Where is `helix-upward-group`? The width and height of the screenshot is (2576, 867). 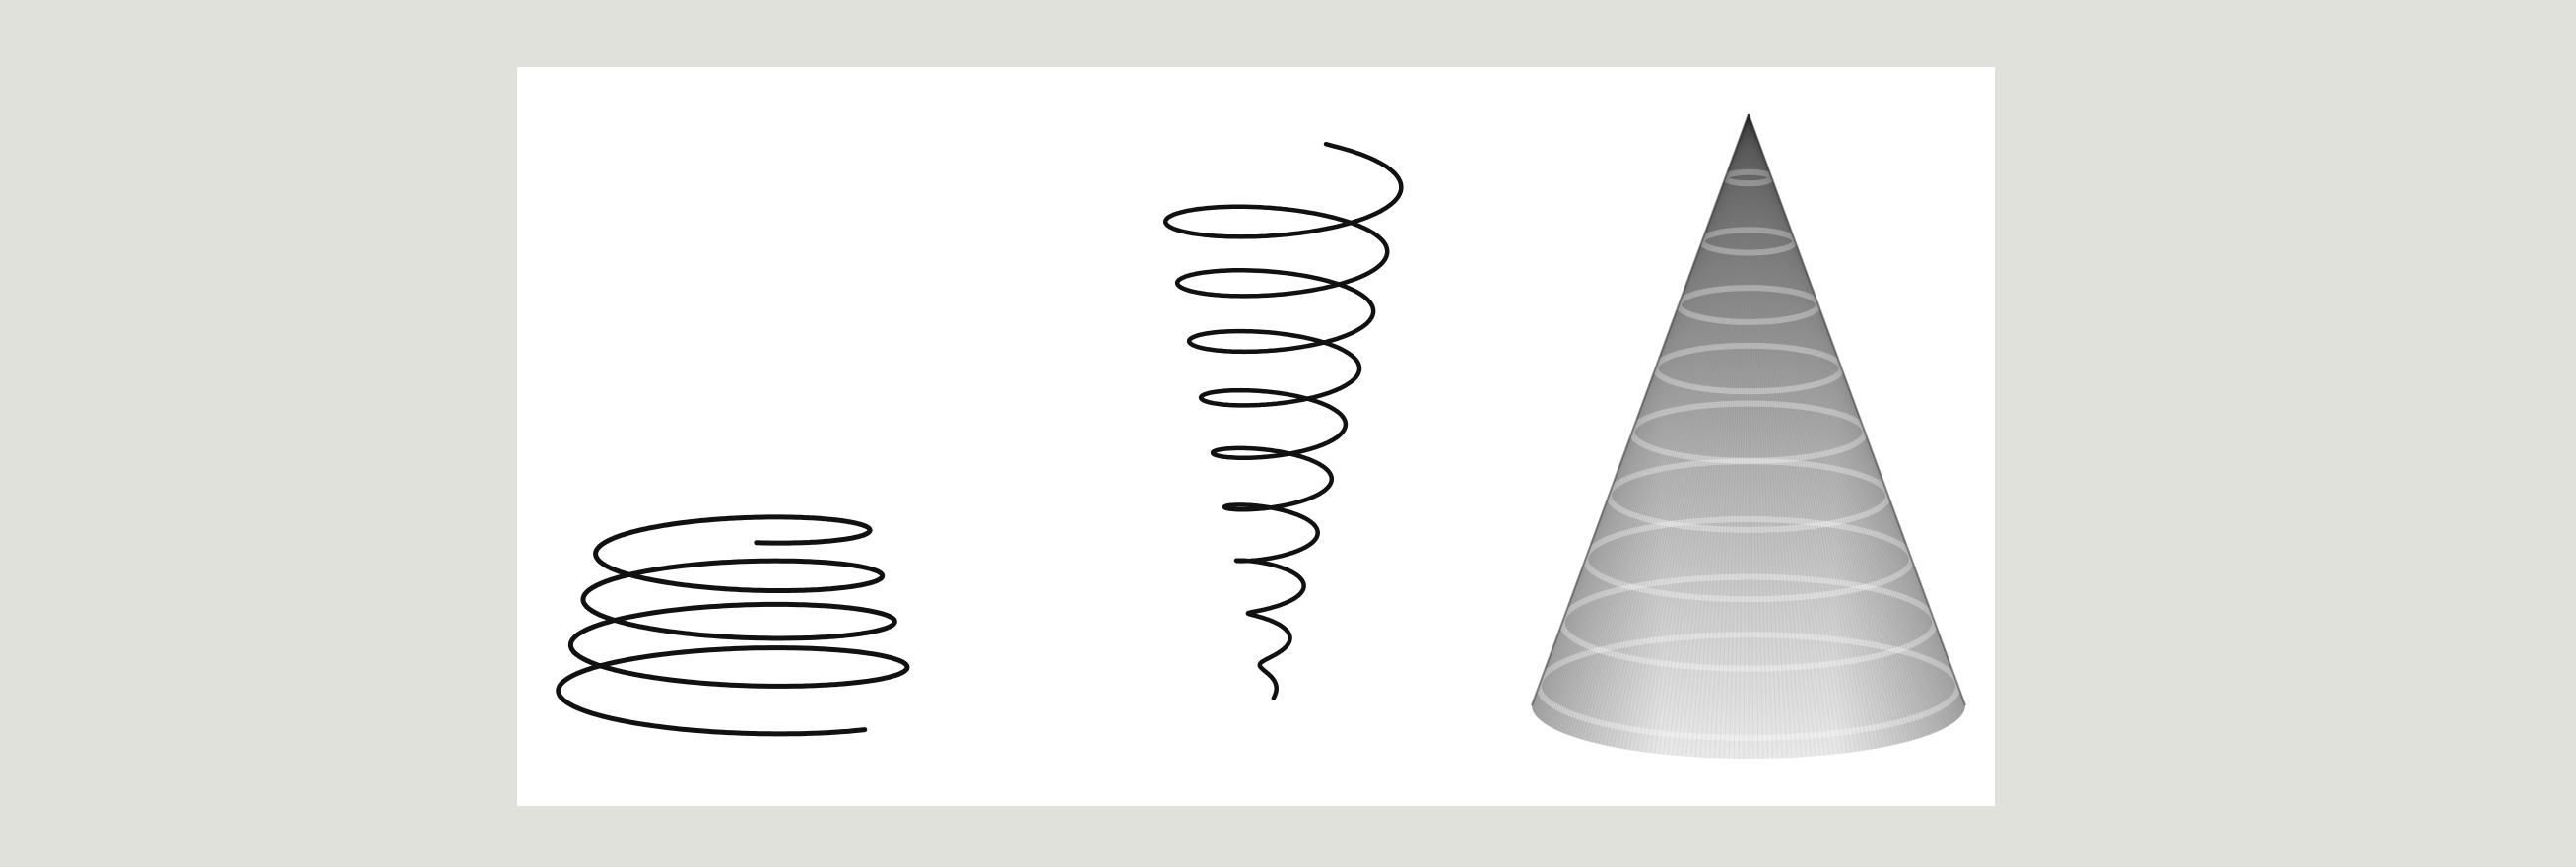 helix-upward-group is located at coordinates (733, 625).